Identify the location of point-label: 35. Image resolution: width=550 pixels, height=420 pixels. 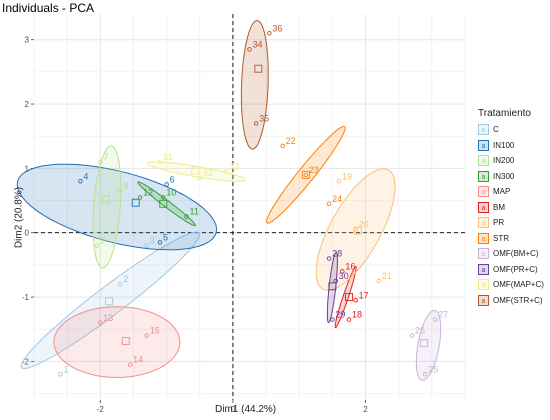
(264, 118).